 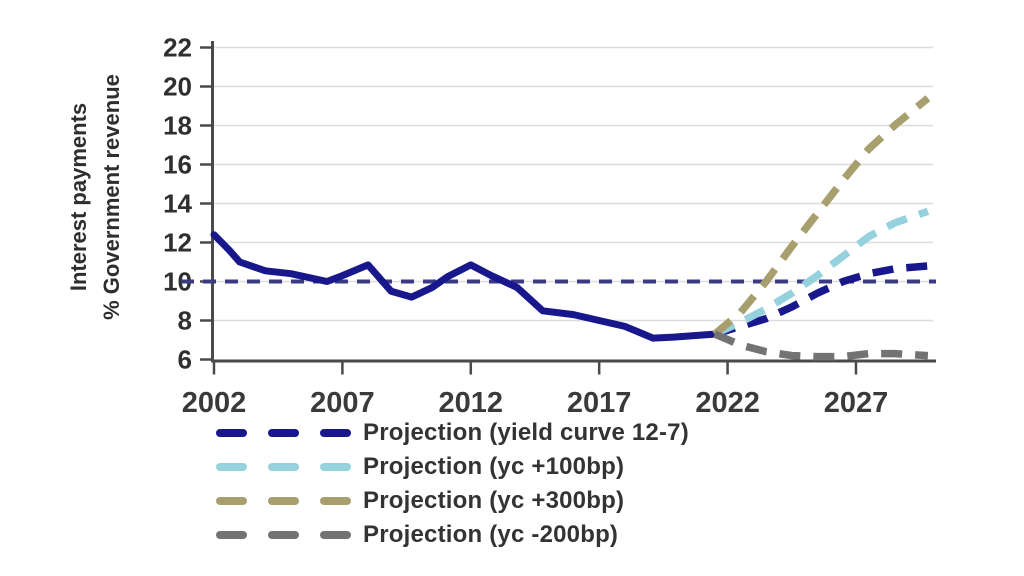 I want to click on legend-item-projection-yield-curve-12-7: Projection (yield curve 12-7), so click(x=452, y=433).